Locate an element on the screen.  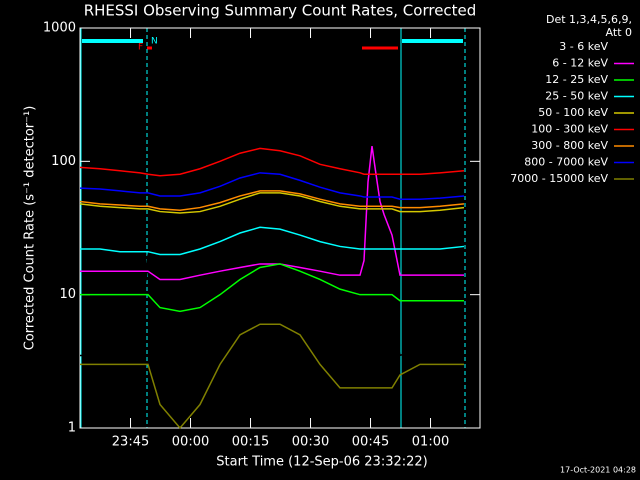
legend-label: 7000 - 15000 keV is located at coordinates (559, 178).